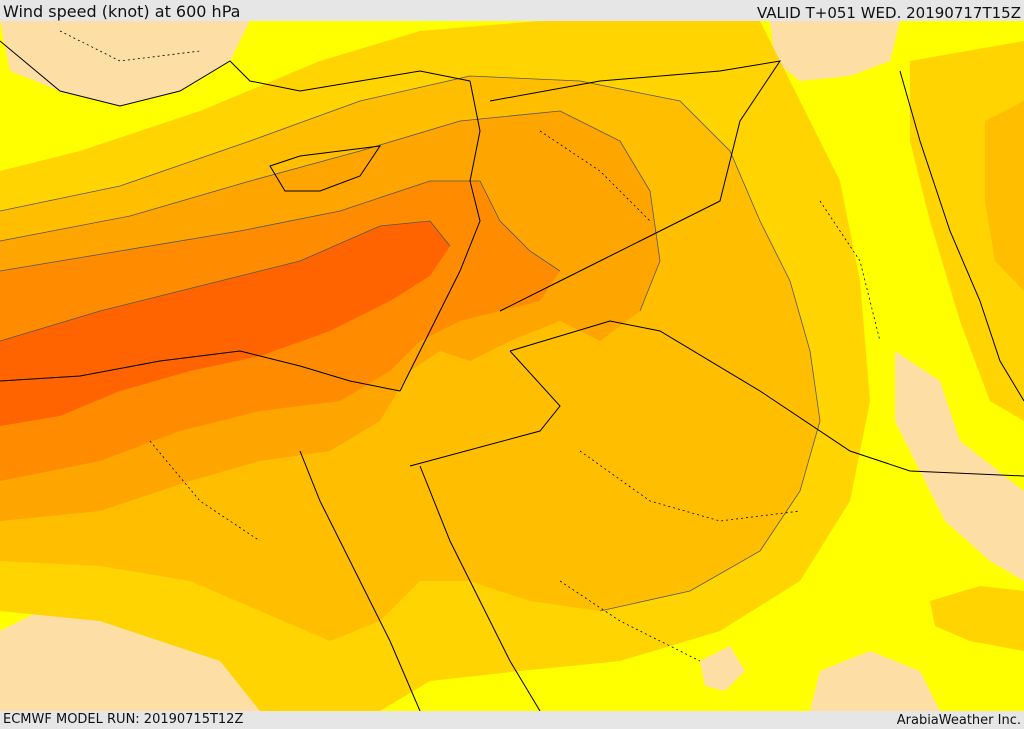 This screenshot has width=1024, height=729. What do you see at coordinates (835, 51) in the screenshot?
I see `low-wind-area-north-iraq` at bounding box center [835, 51].